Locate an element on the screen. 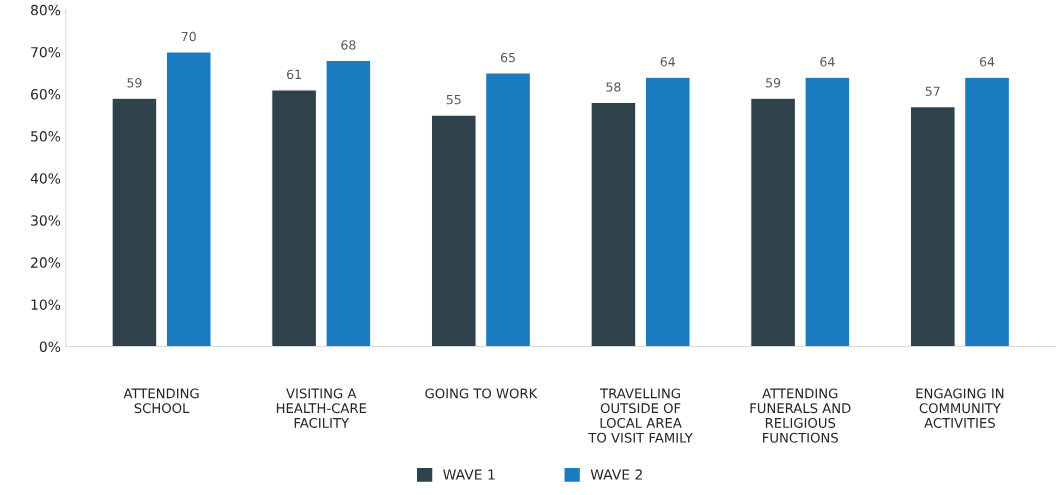 This screenshot has width=1061, height=495. legend-label: WAVE 1 is located at coordinates (469, 474).